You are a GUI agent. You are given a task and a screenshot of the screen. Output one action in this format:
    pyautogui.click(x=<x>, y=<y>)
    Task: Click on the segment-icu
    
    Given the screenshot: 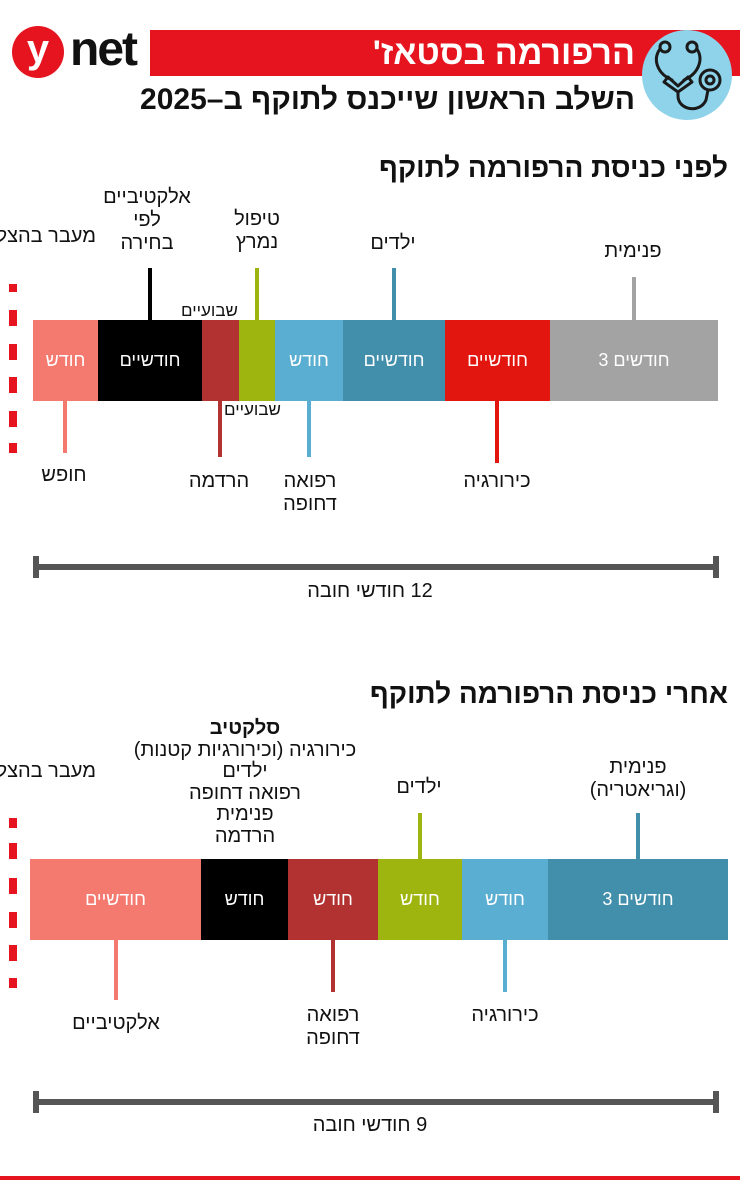 What is the action you would take?
    pyautogui.click(x=257, y=360)
    